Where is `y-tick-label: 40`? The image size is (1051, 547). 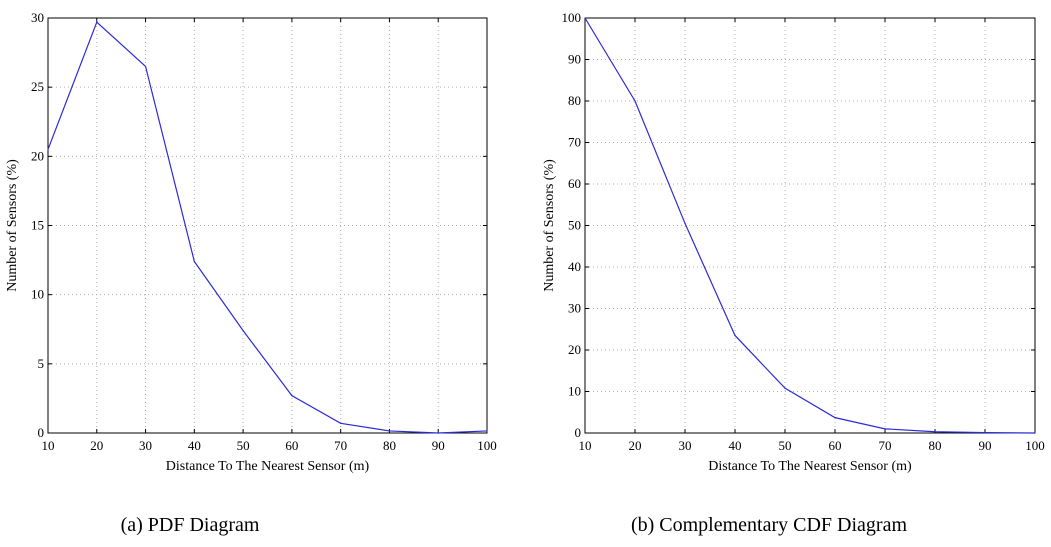
y-tick-label: 40 is located at coordinates (574, 266).